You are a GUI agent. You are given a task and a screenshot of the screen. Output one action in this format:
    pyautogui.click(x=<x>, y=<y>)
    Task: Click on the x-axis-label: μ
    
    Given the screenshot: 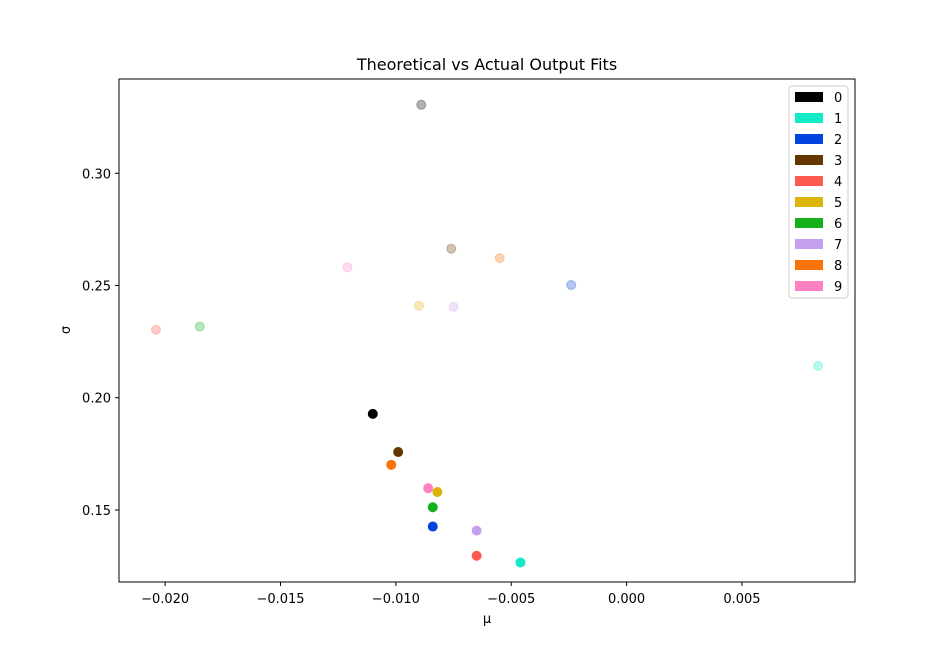 What is the action you would take?
    pyautogui.click(x=487, y=619)
    